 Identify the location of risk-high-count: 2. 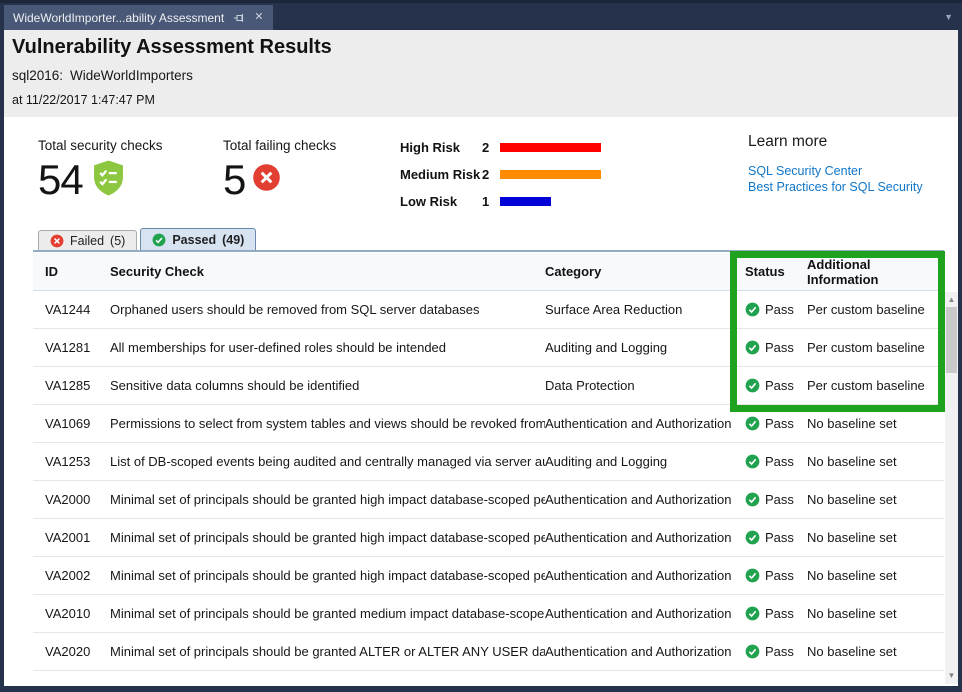
(486, 147).